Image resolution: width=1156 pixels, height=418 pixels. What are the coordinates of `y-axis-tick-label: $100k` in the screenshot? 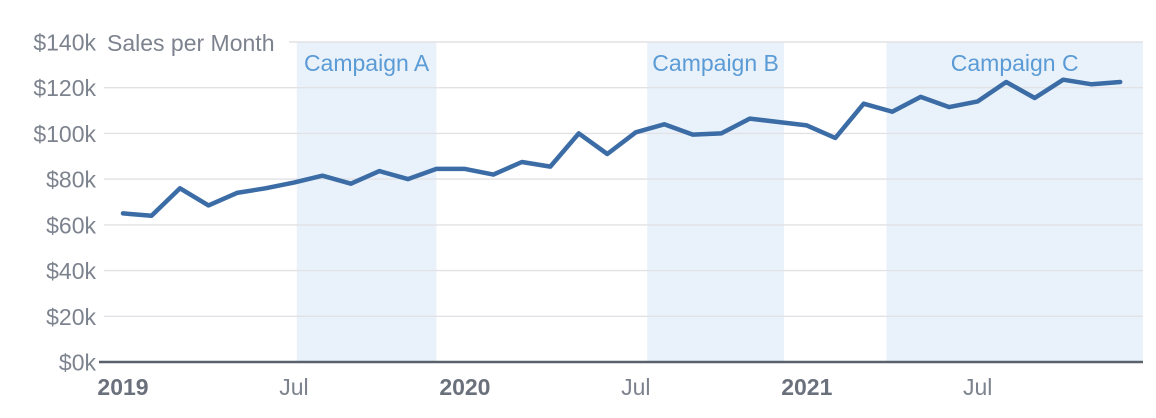 It's located at (64, 134).